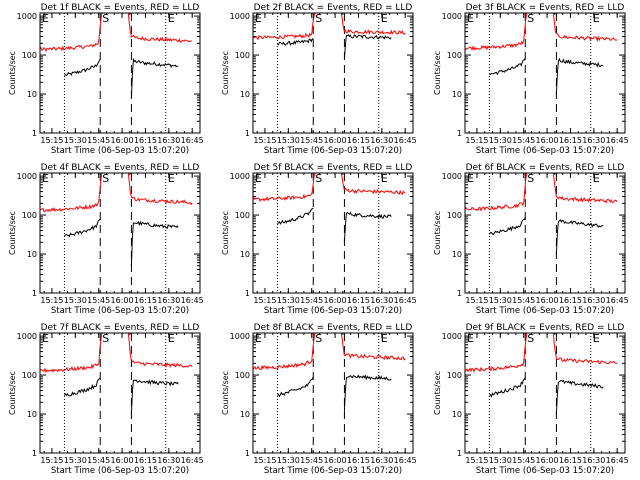 The height and width of the screenshot is (480, 640). Describe the element at coordinates (333, 8) in the screenshot. I see `panel-title: Det 2f BLACK = Events, RED = LLD` at that location.